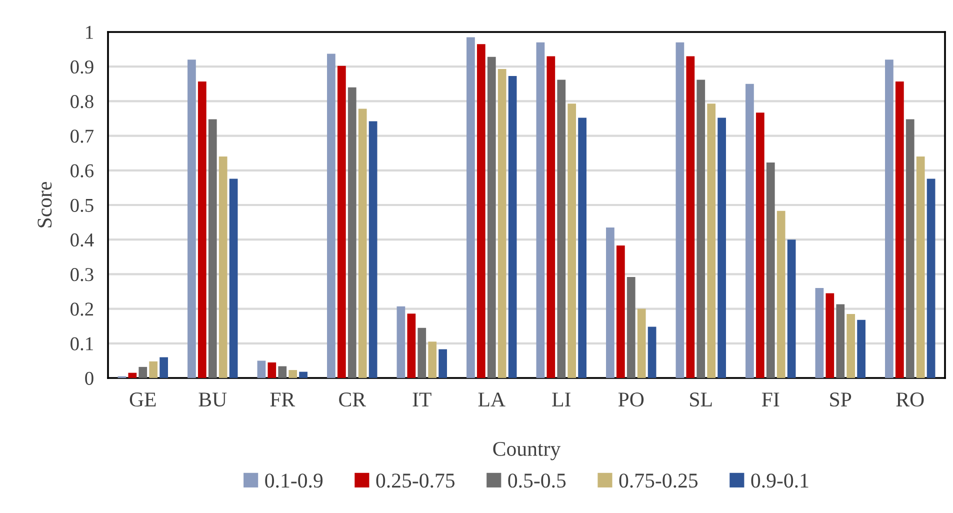  Describe the element at coordinates (658, 481) in the screenshot. I see `legend-label: 0.75-0.25` at that location.